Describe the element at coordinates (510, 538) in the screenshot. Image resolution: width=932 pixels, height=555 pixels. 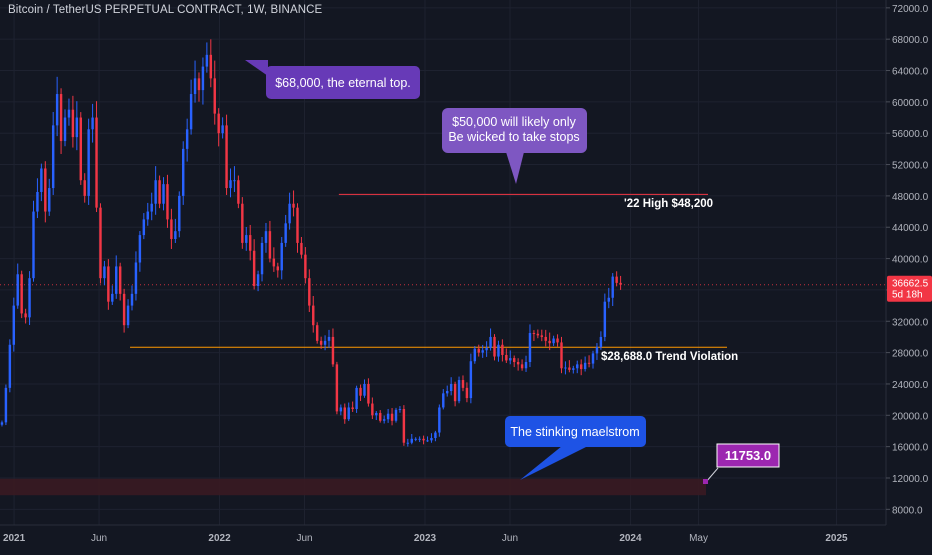
I see `time-tick-label-5: Jun` at that location.